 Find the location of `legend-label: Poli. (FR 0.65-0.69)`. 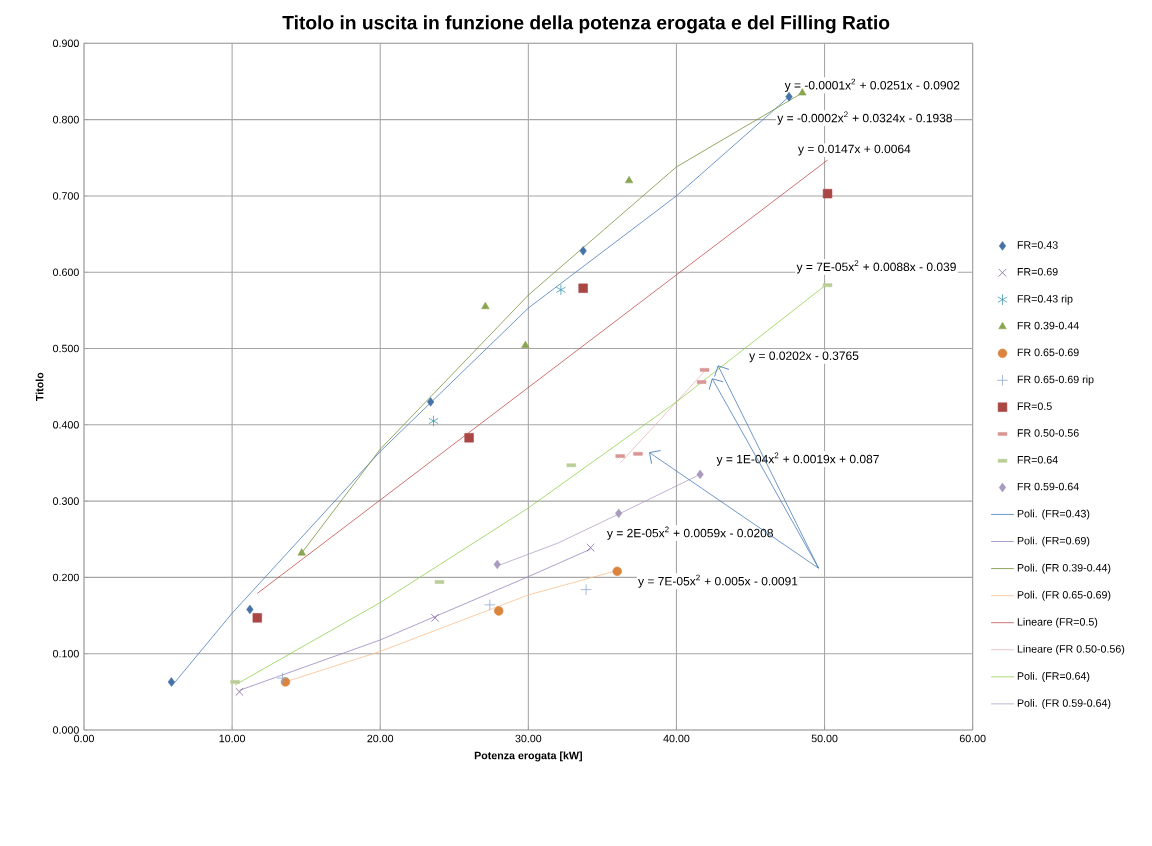

legend-label: Poli. (FR 0.65-0.69) is located at coordinates (1064, 595).